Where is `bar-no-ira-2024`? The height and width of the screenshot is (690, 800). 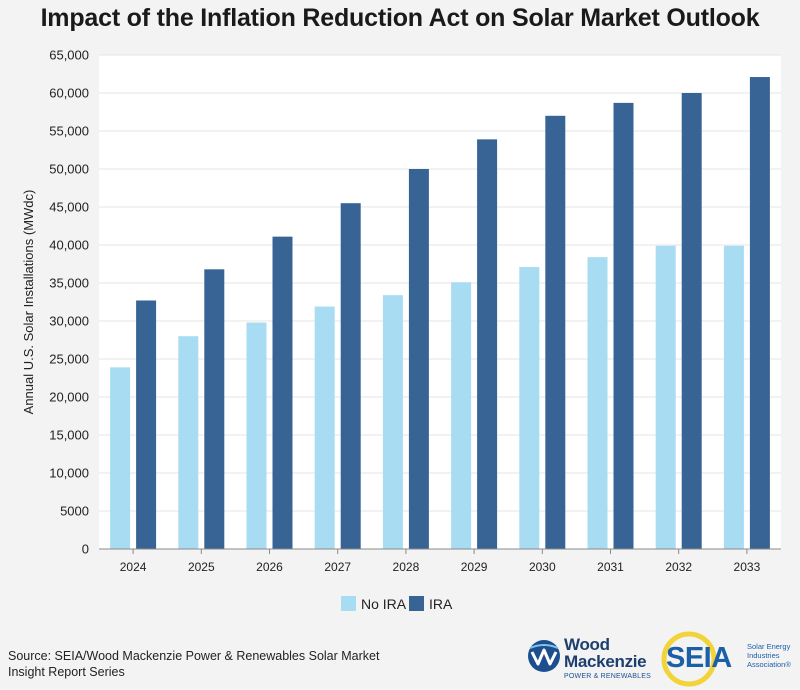
bar-no-ira-2024 is located at coordinates (120, 458).